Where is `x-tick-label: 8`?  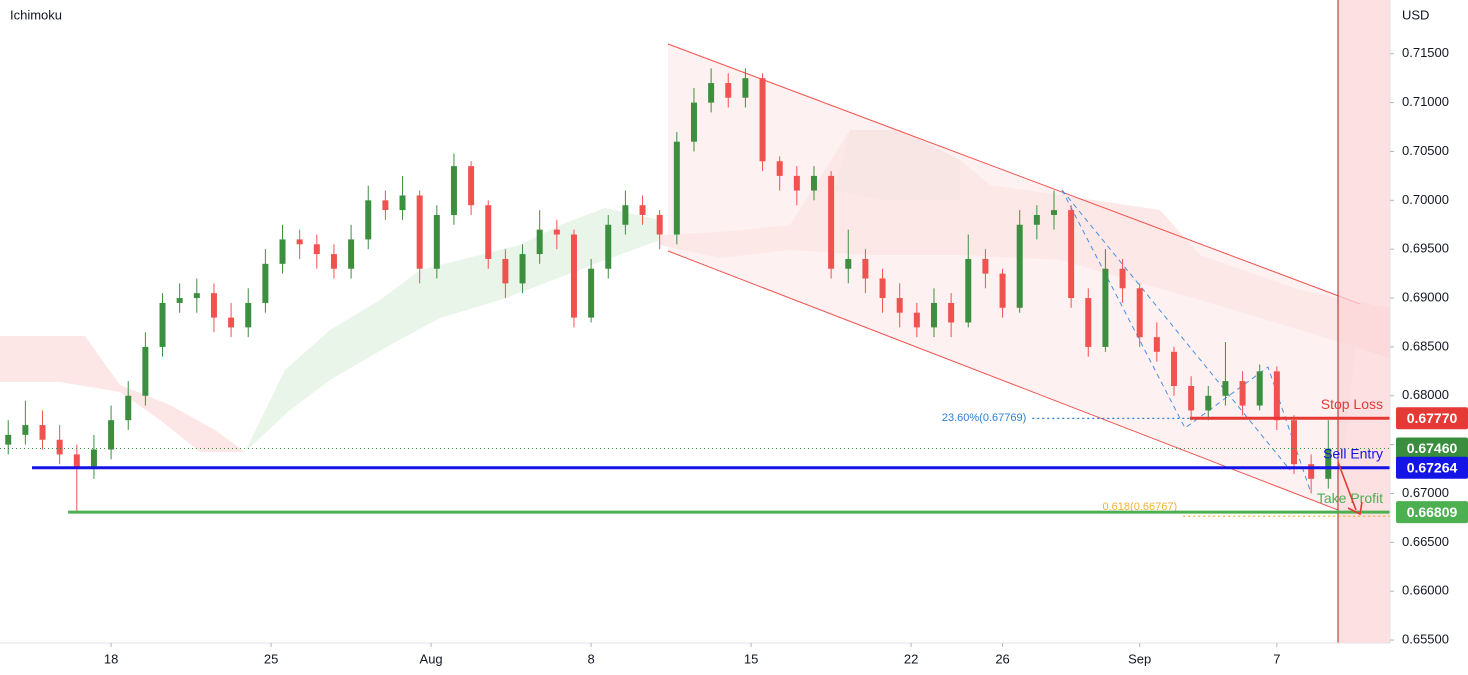
x-tick-label: 8 is located at coordinates (590, 658).